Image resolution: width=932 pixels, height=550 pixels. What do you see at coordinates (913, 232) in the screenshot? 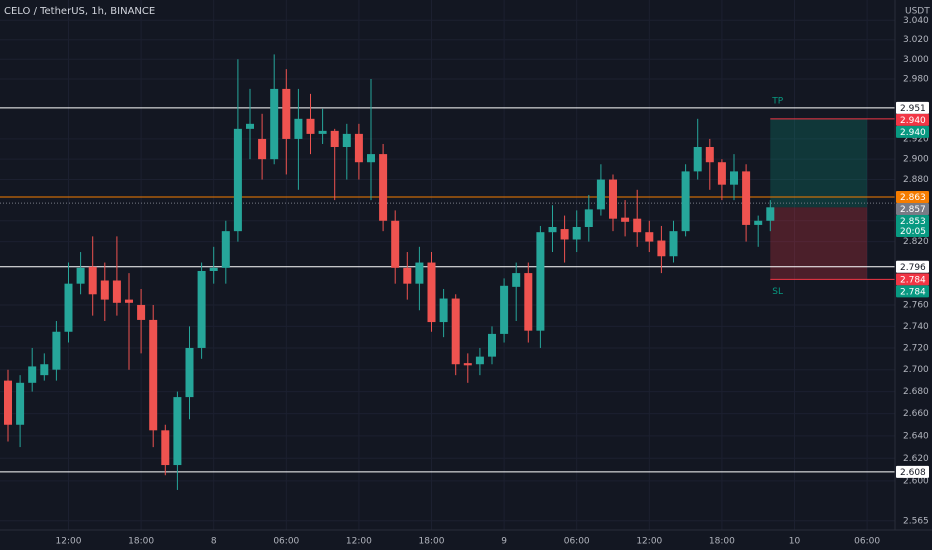
I see `countdown: 20:05` at bounding box center [913, 232].